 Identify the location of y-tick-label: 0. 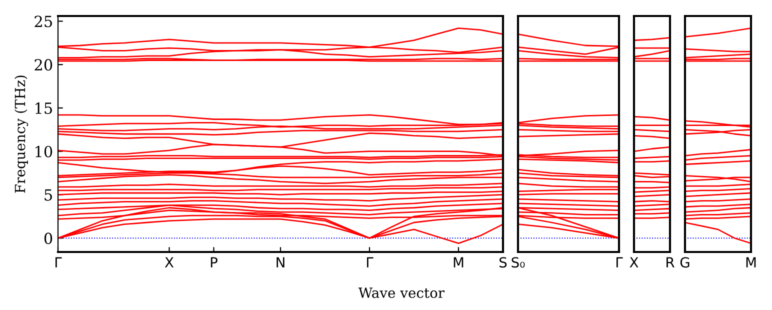
(48, 238).